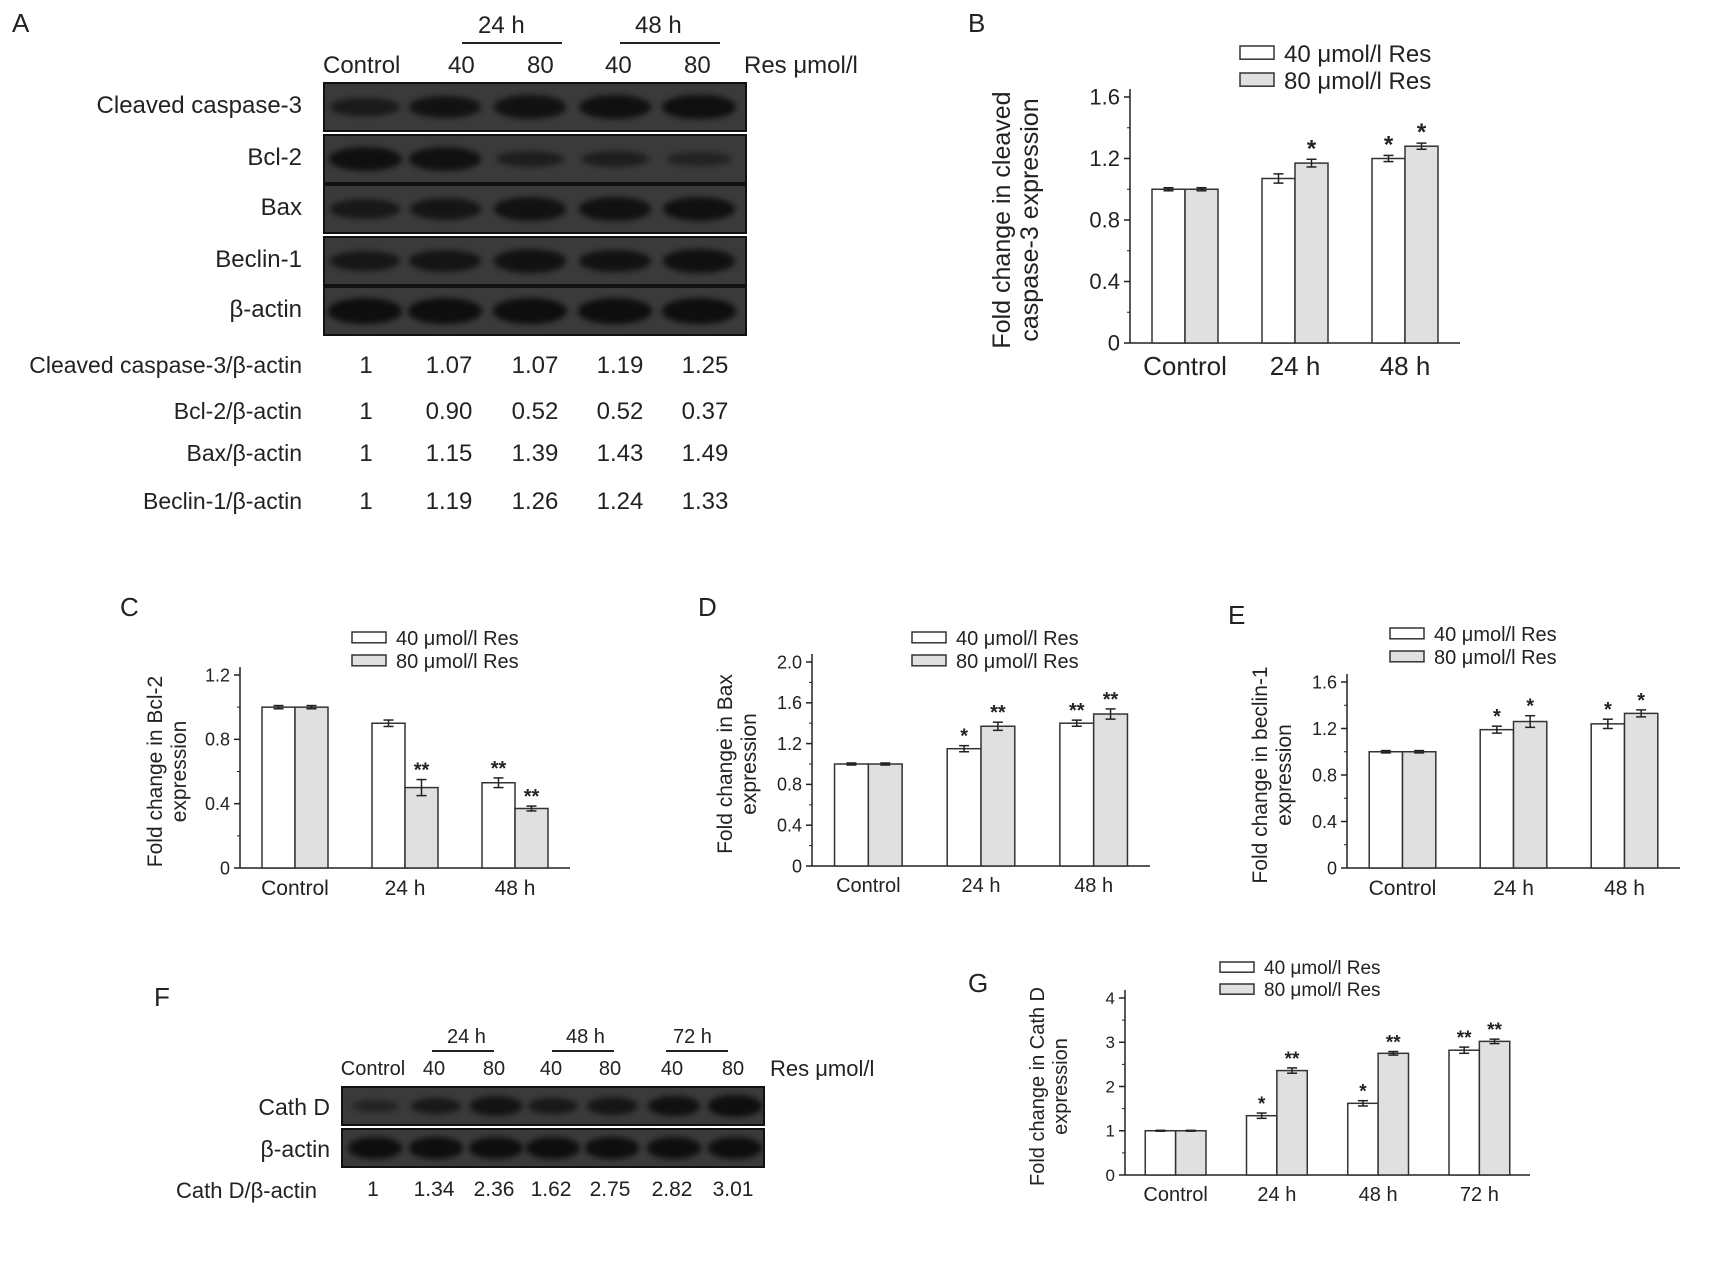 The height and width of the screenshot is (1287, 1713). What do you see at coordinates (199, 105) in the screenshot?
I see `blot-row-label: Cleaved caspase-3` at bounding box center [199, 105].